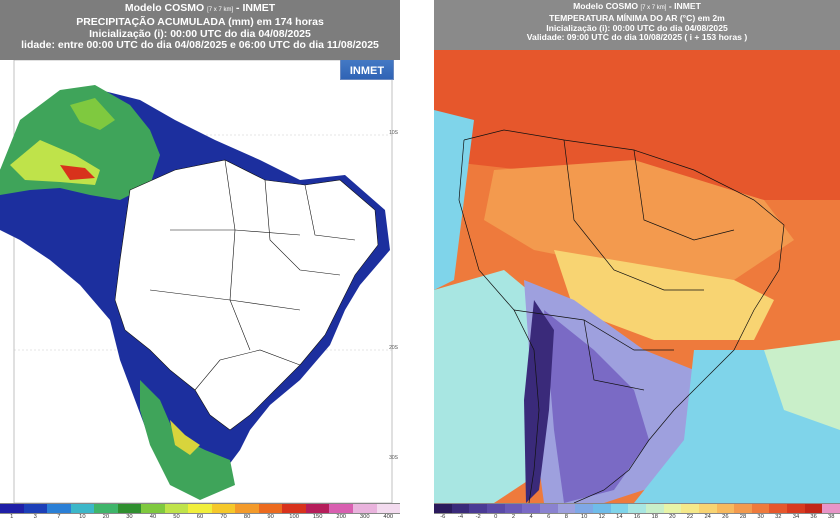  Describe the element at coordinates (223, 517) in the screenshot. I see `colorbar-tick-label: 70` at that location.